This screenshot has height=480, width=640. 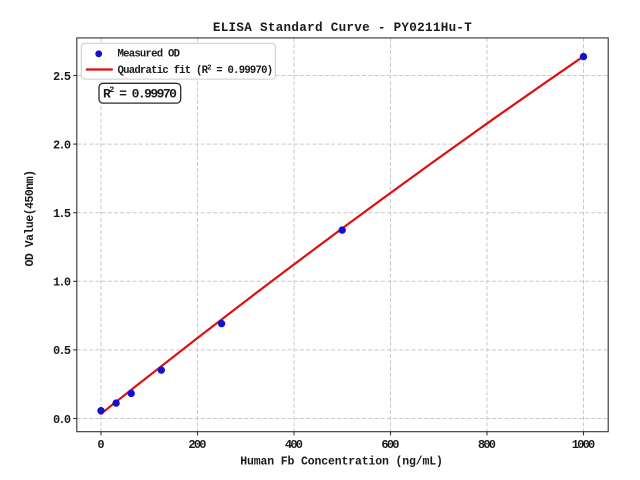 I want to click on svg-text: 1.5, so click(x=62, y=214).